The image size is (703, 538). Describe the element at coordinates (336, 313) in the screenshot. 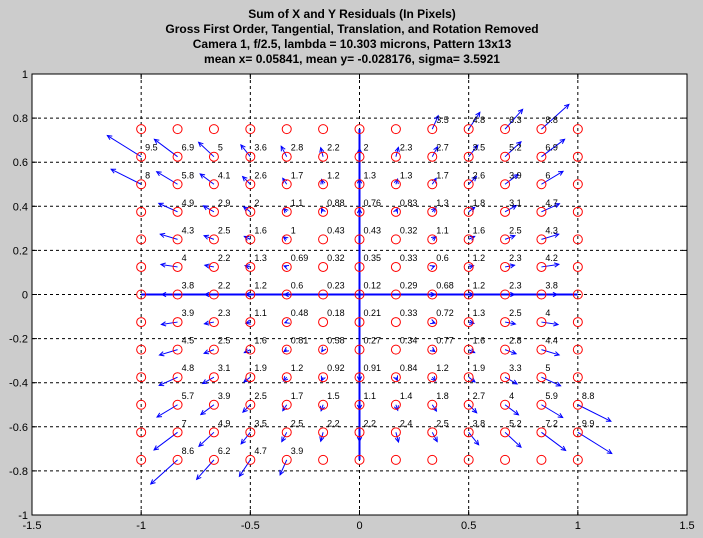

I see `residual-value-label: 0.18` at that location.